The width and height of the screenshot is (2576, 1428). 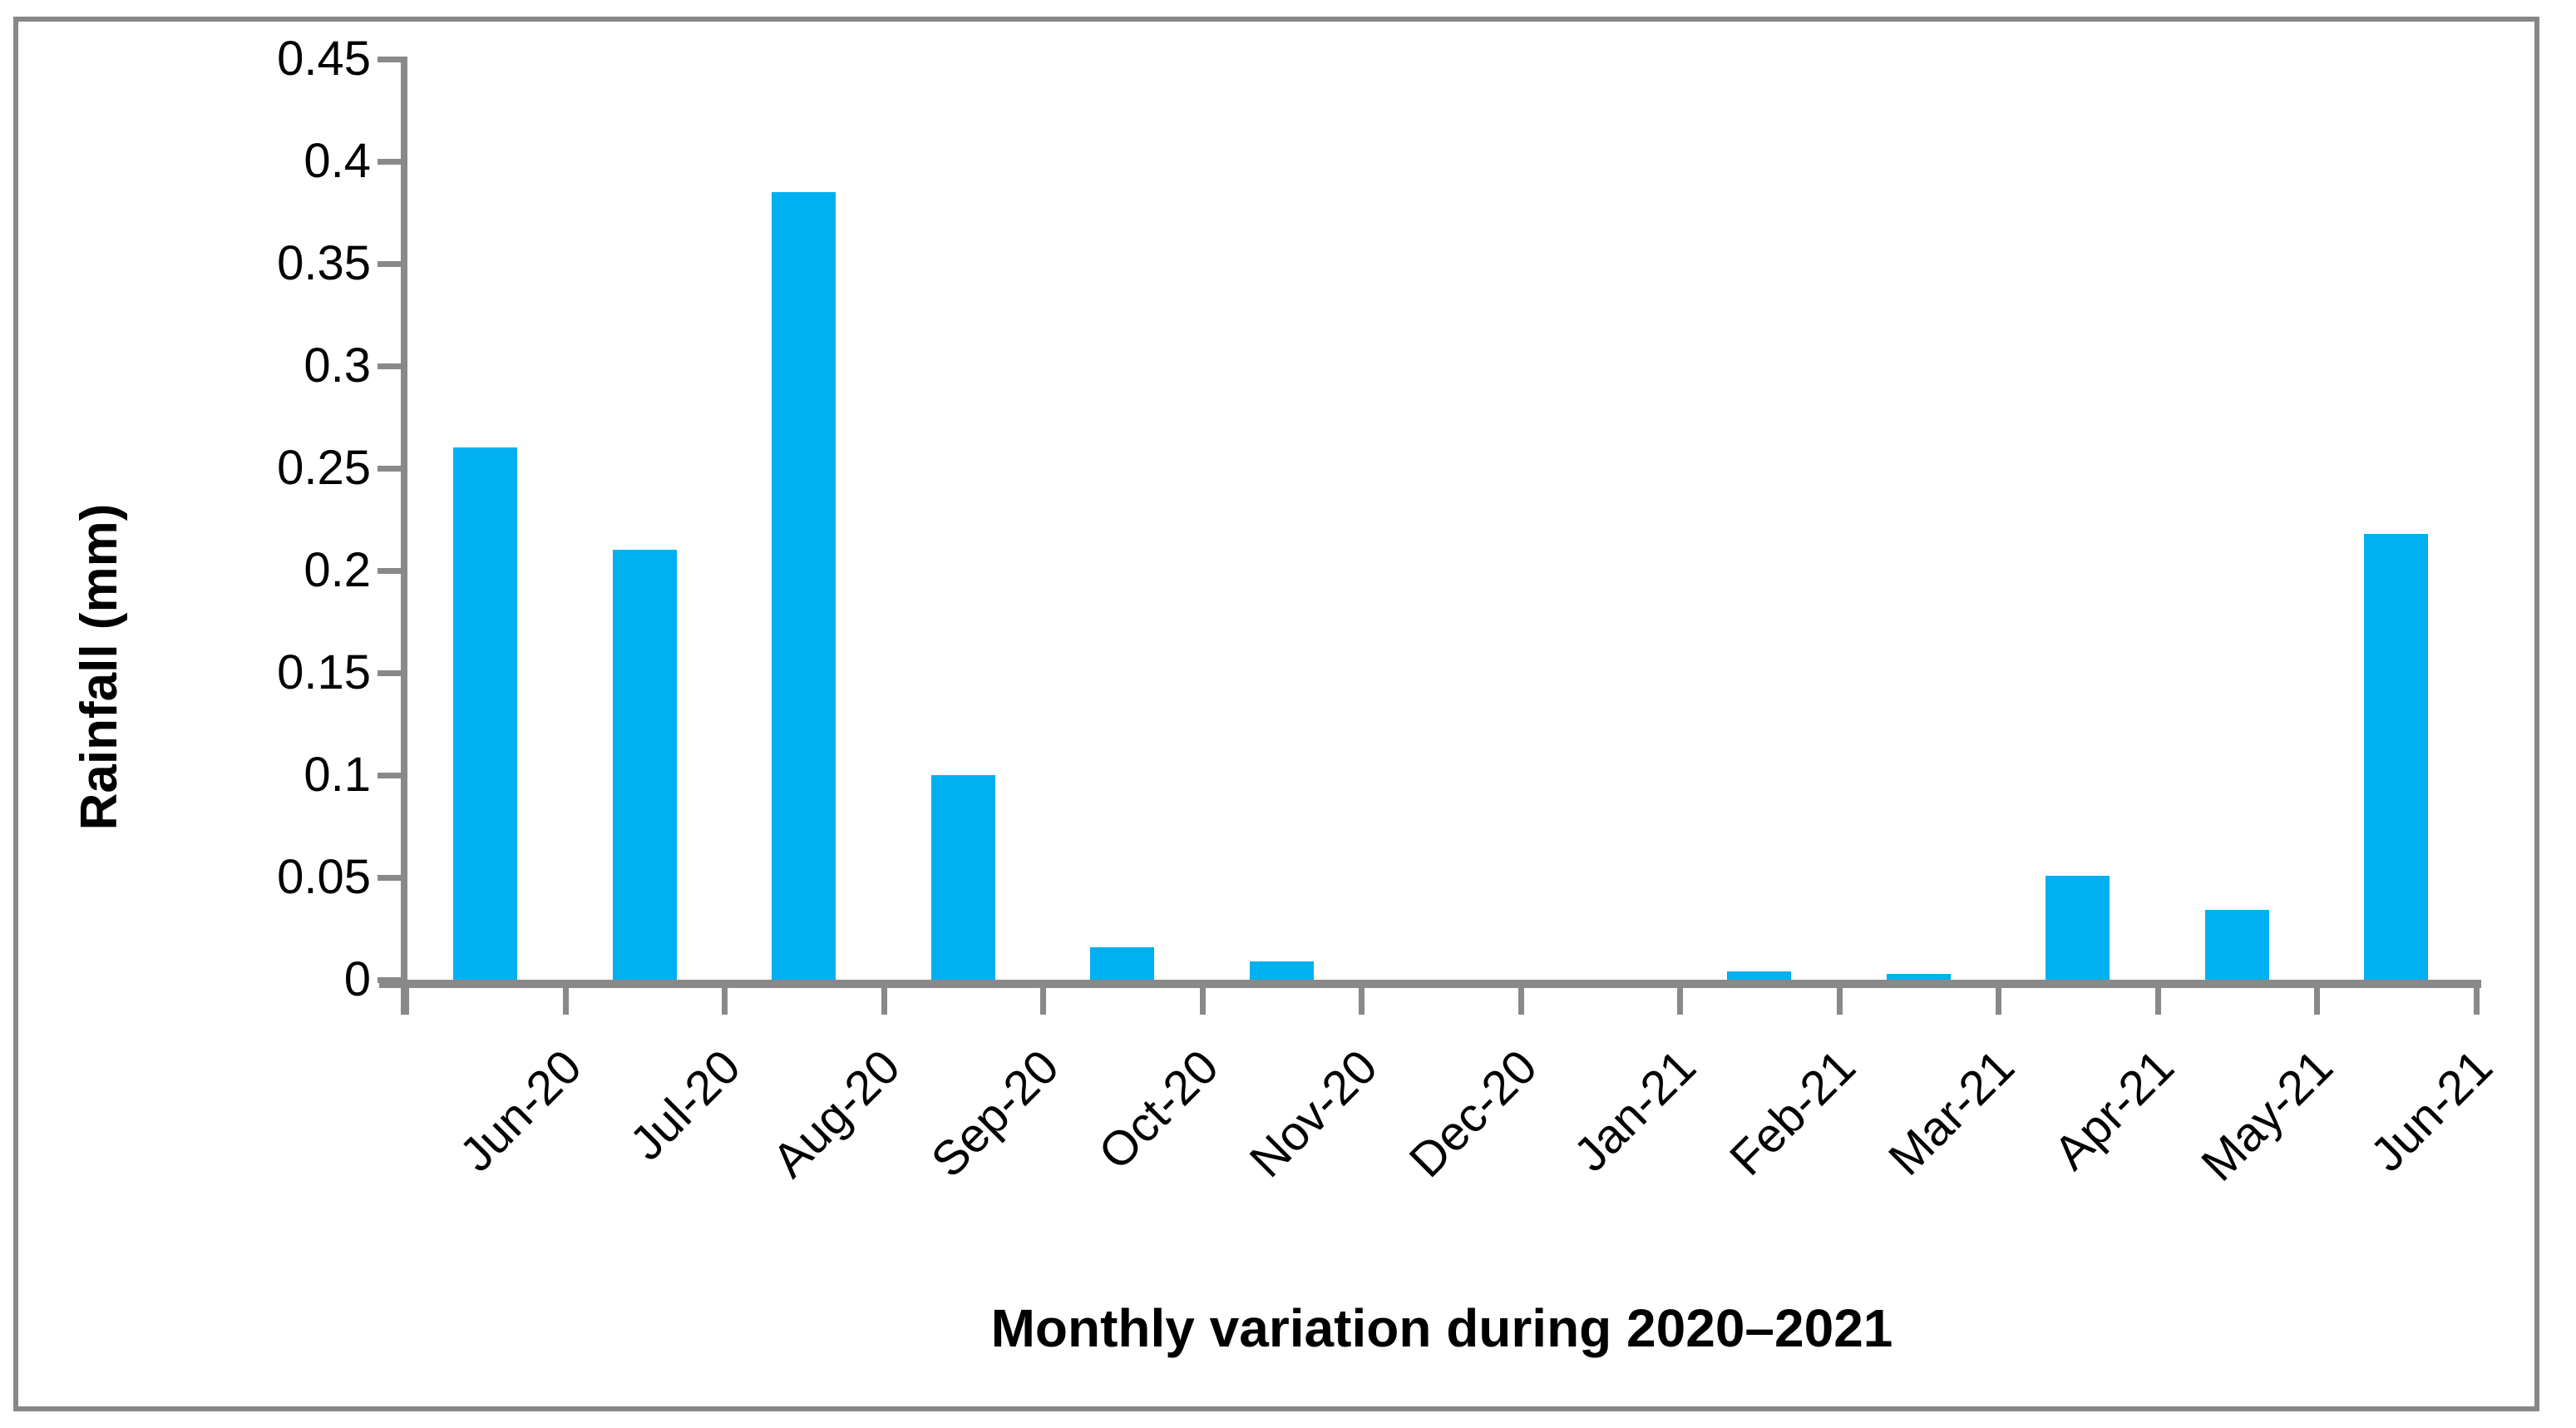 I want to click on y-tick-0.35, so click(x=392, y=264).